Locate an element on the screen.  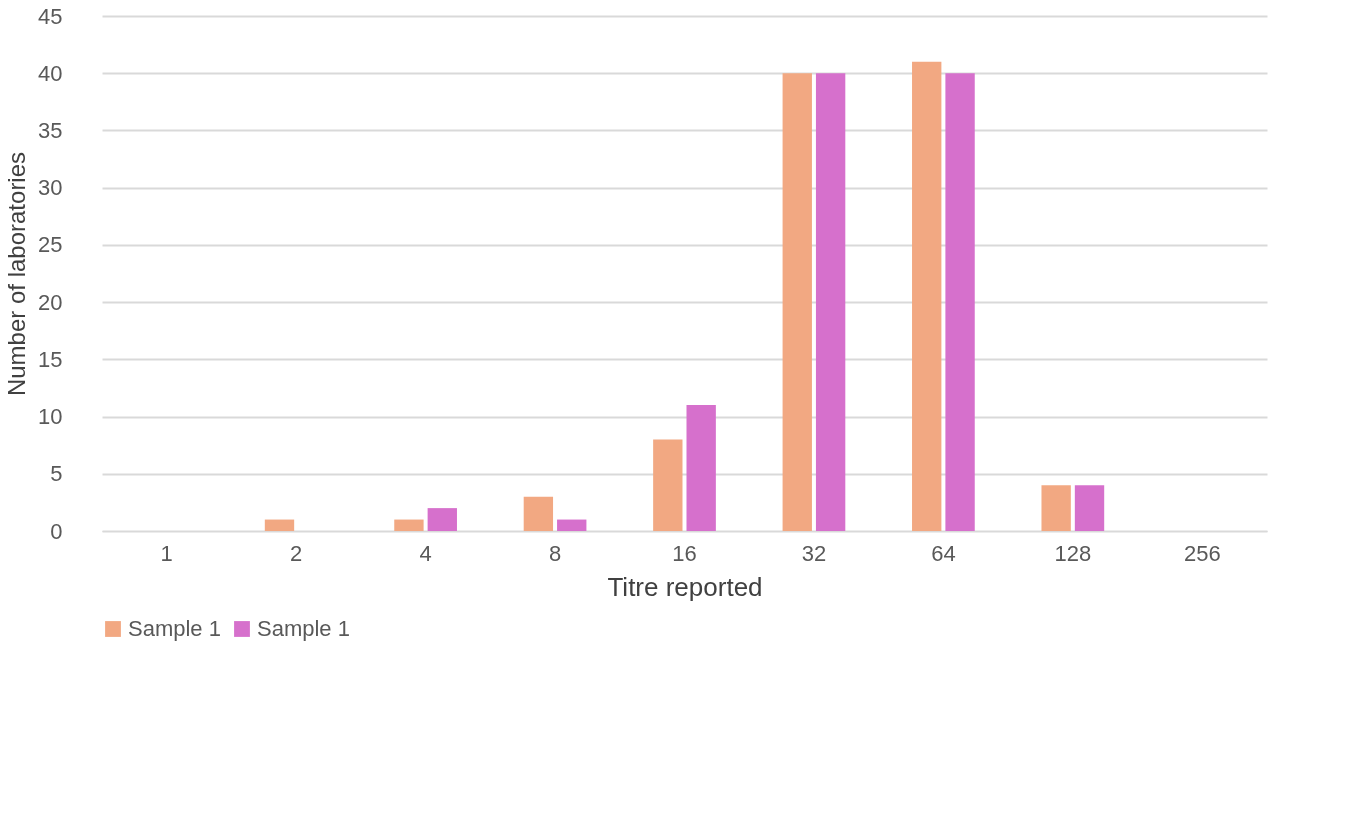
y-tick-label: 10 is located at coordinates (50, 417).